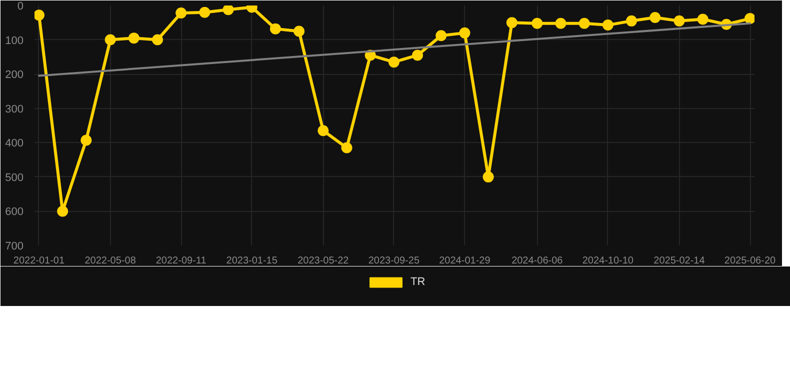  I want to click on x-tick-label: 2025-06-20, so click(750, 261).